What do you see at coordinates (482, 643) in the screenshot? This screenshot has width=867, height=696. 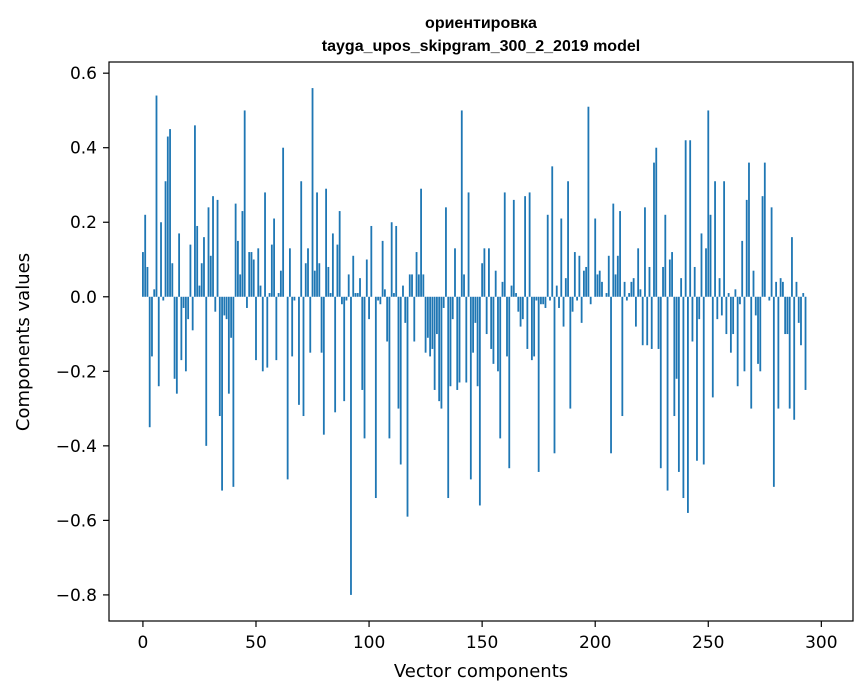 I see `x-tick-label: 150` at bounding box center [482, 643].